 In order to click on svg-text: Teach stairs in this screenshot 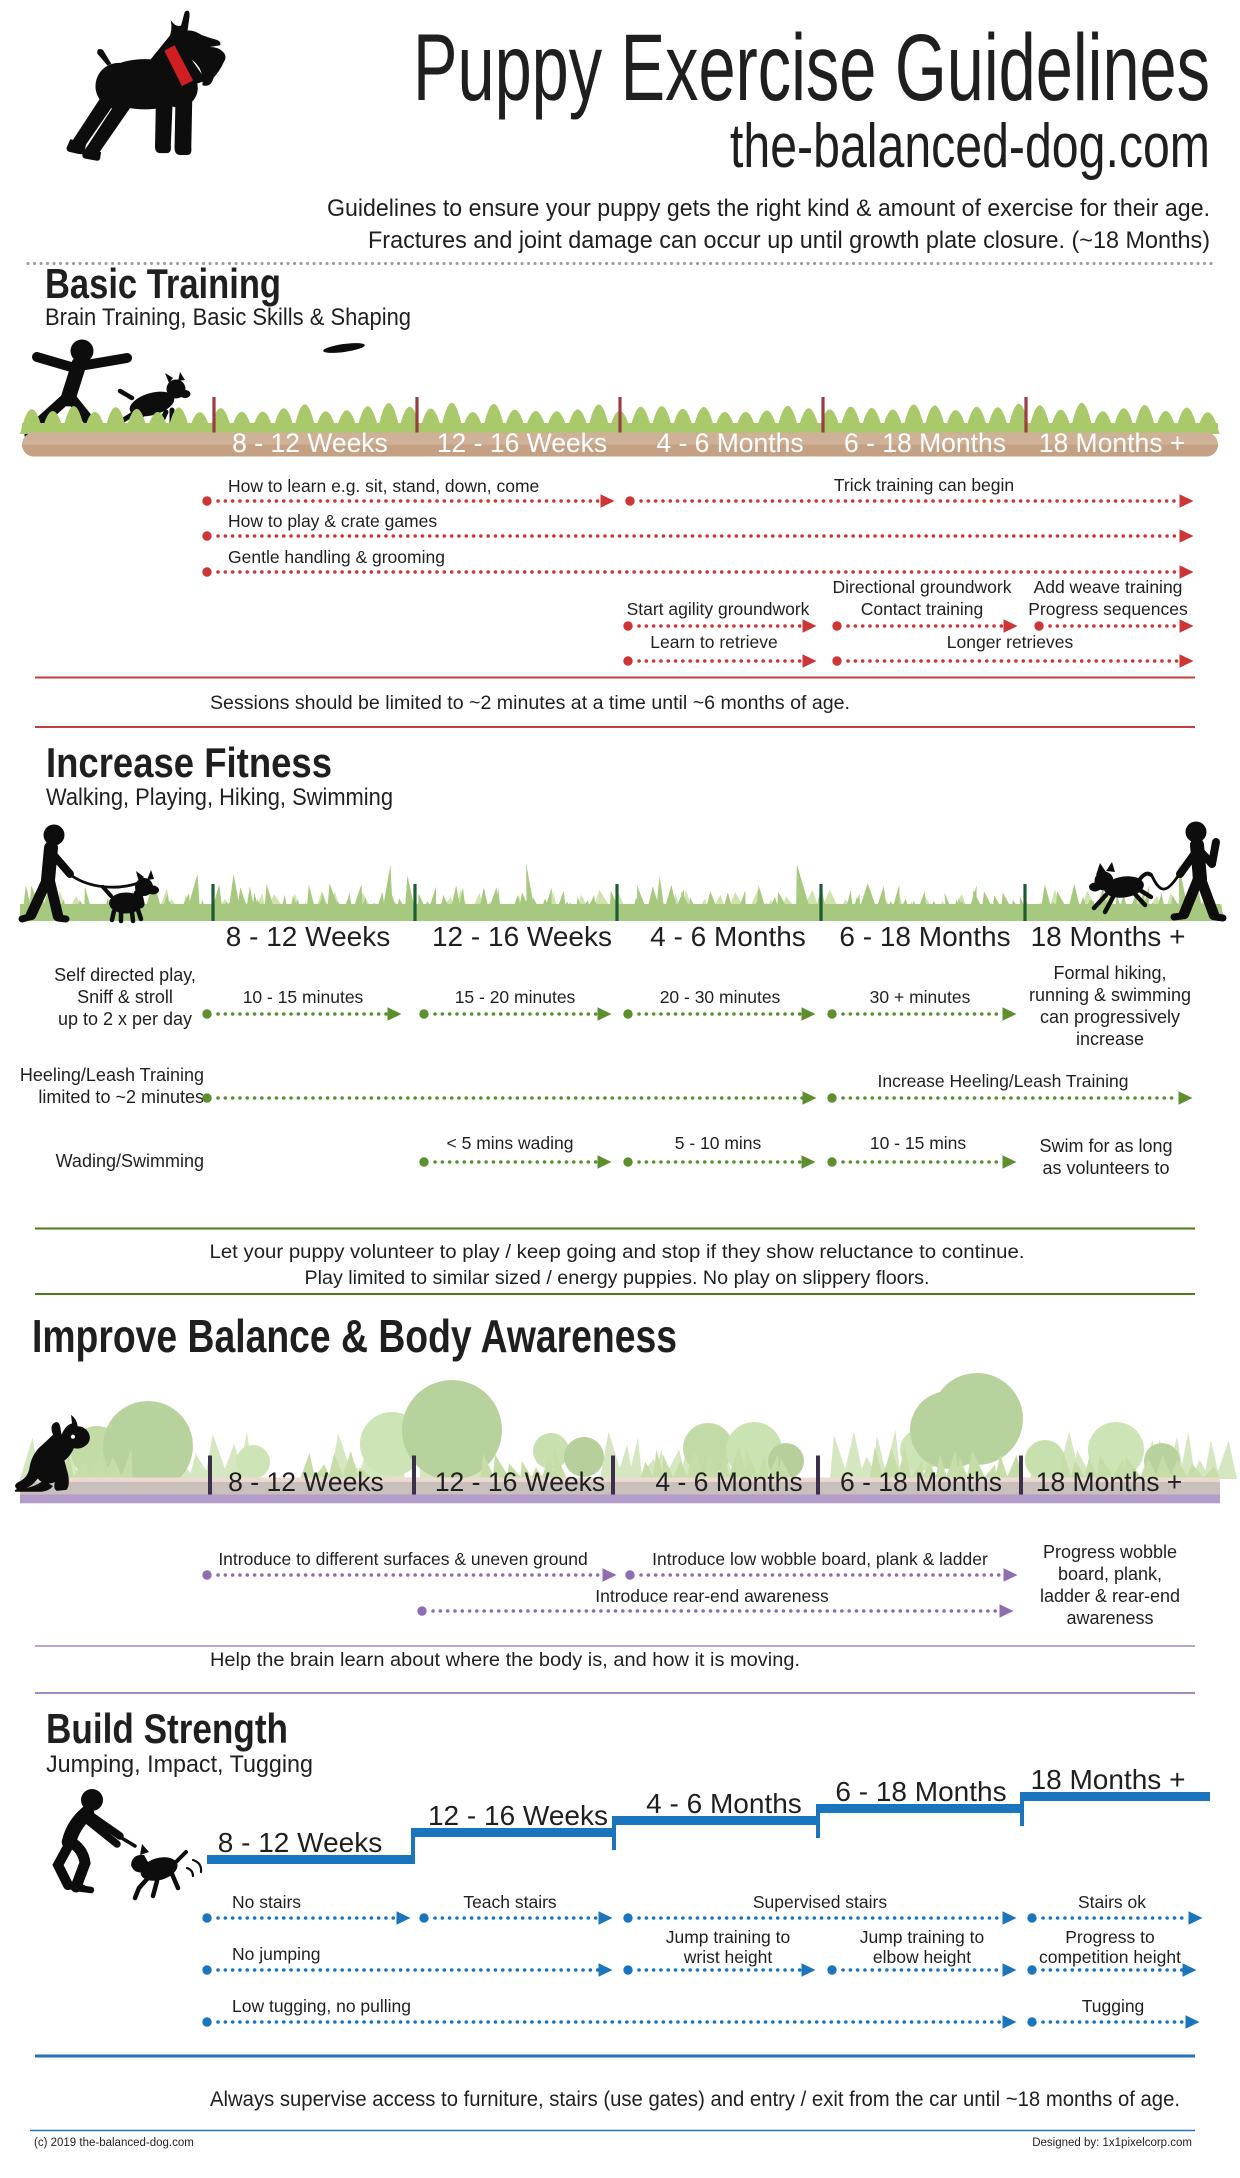, I will do `click(510, 1902)`.